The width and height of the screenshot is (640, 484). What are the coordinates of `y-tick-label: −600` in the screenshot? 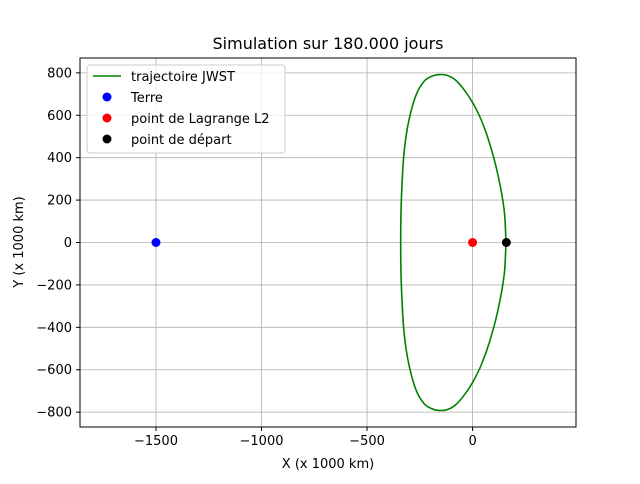 It's located at (54, 370).